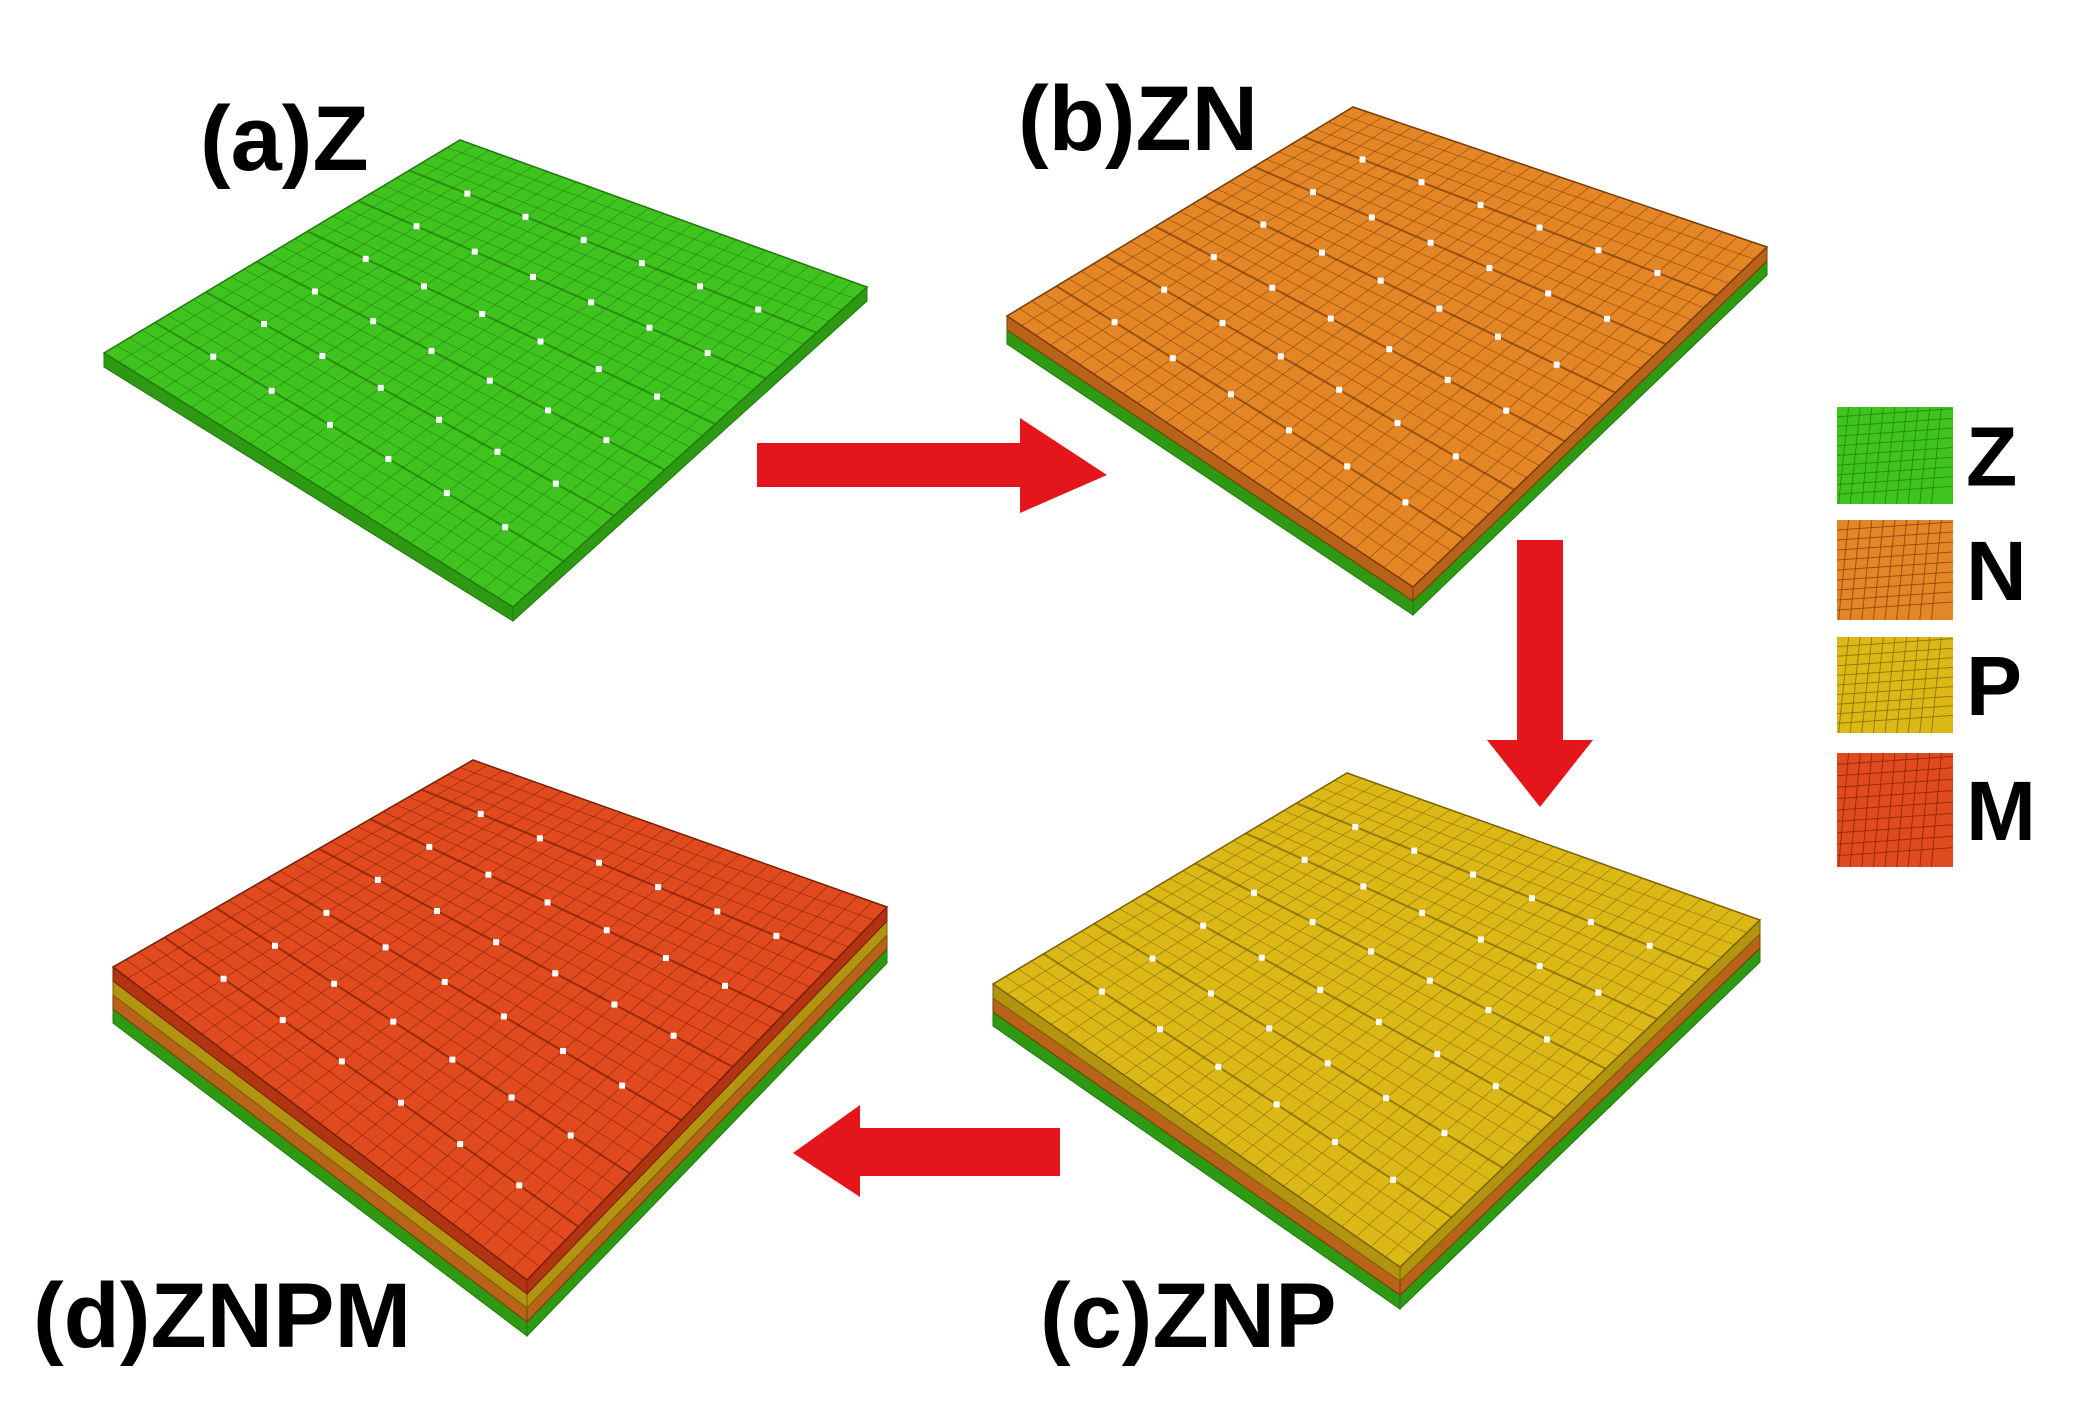 This screenshot has height=1414, width=2080. I want to click on legend-label: N, so click(1996, 571).